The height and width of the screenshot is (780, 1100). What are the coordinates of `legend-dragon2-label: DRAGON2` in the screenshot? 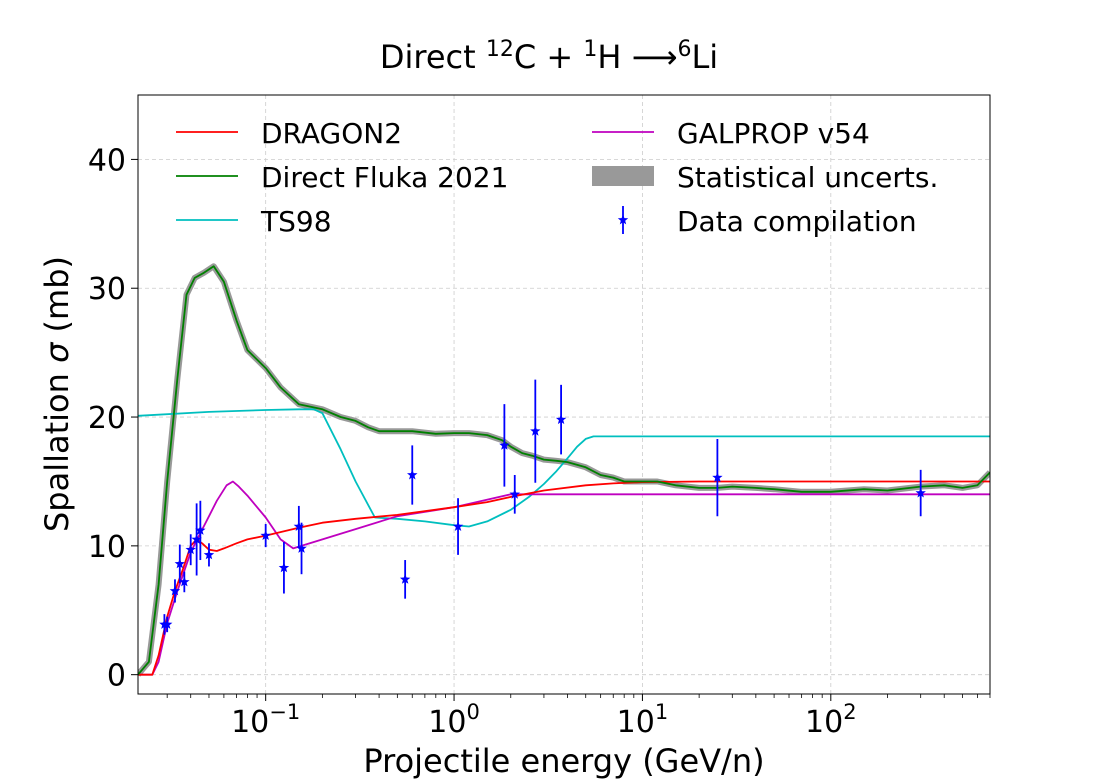 It's located at (331, 133).